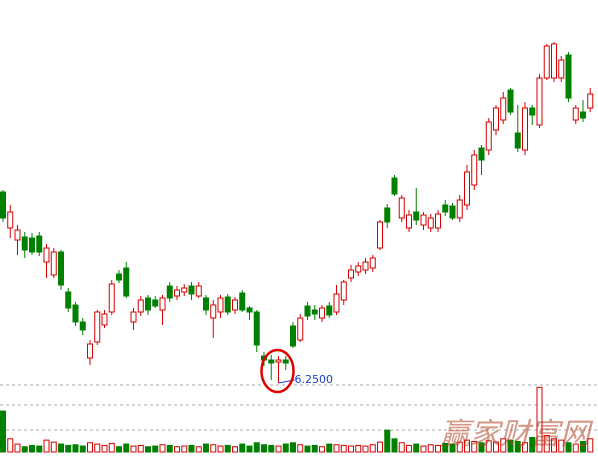 The image size is (598, 456). I want to click on highlight-circle, so click(277, 371).